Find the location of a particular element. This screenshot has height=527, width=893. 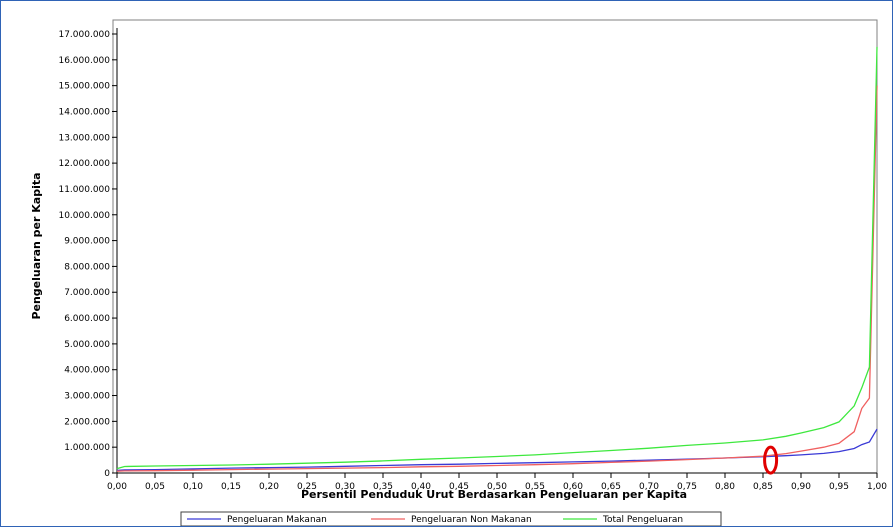

legend-box is located at coordinates (451, 518).